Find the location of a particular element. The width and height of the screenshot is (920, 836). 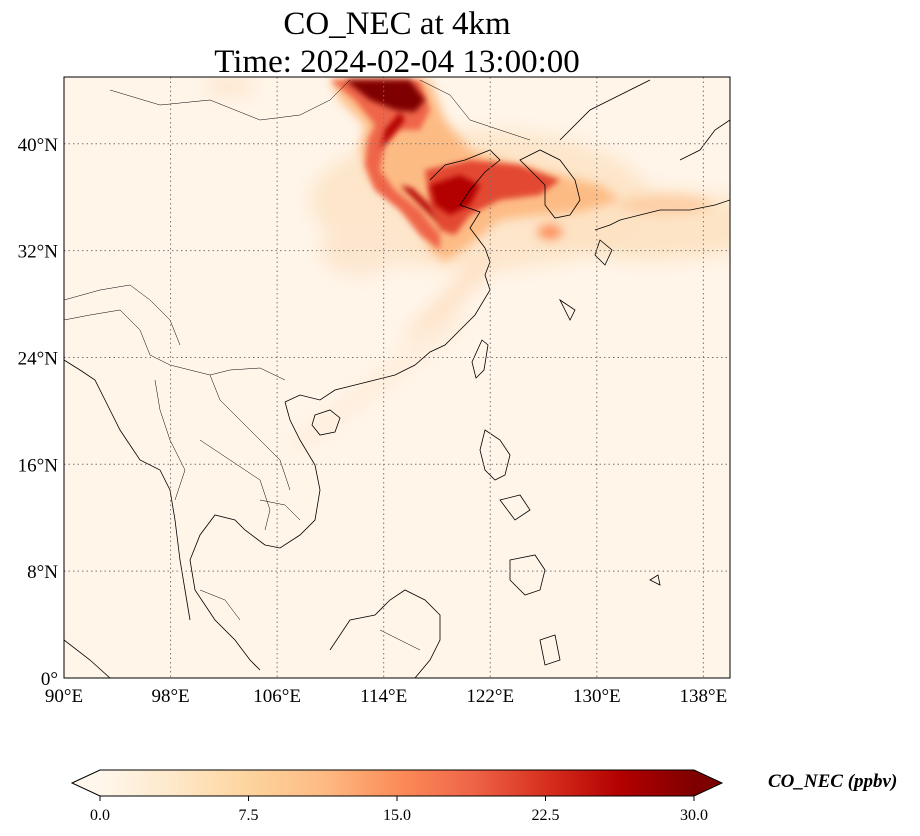

colorbar-label: CO_NEC (ppbv) is located at coordinates (833, 781).